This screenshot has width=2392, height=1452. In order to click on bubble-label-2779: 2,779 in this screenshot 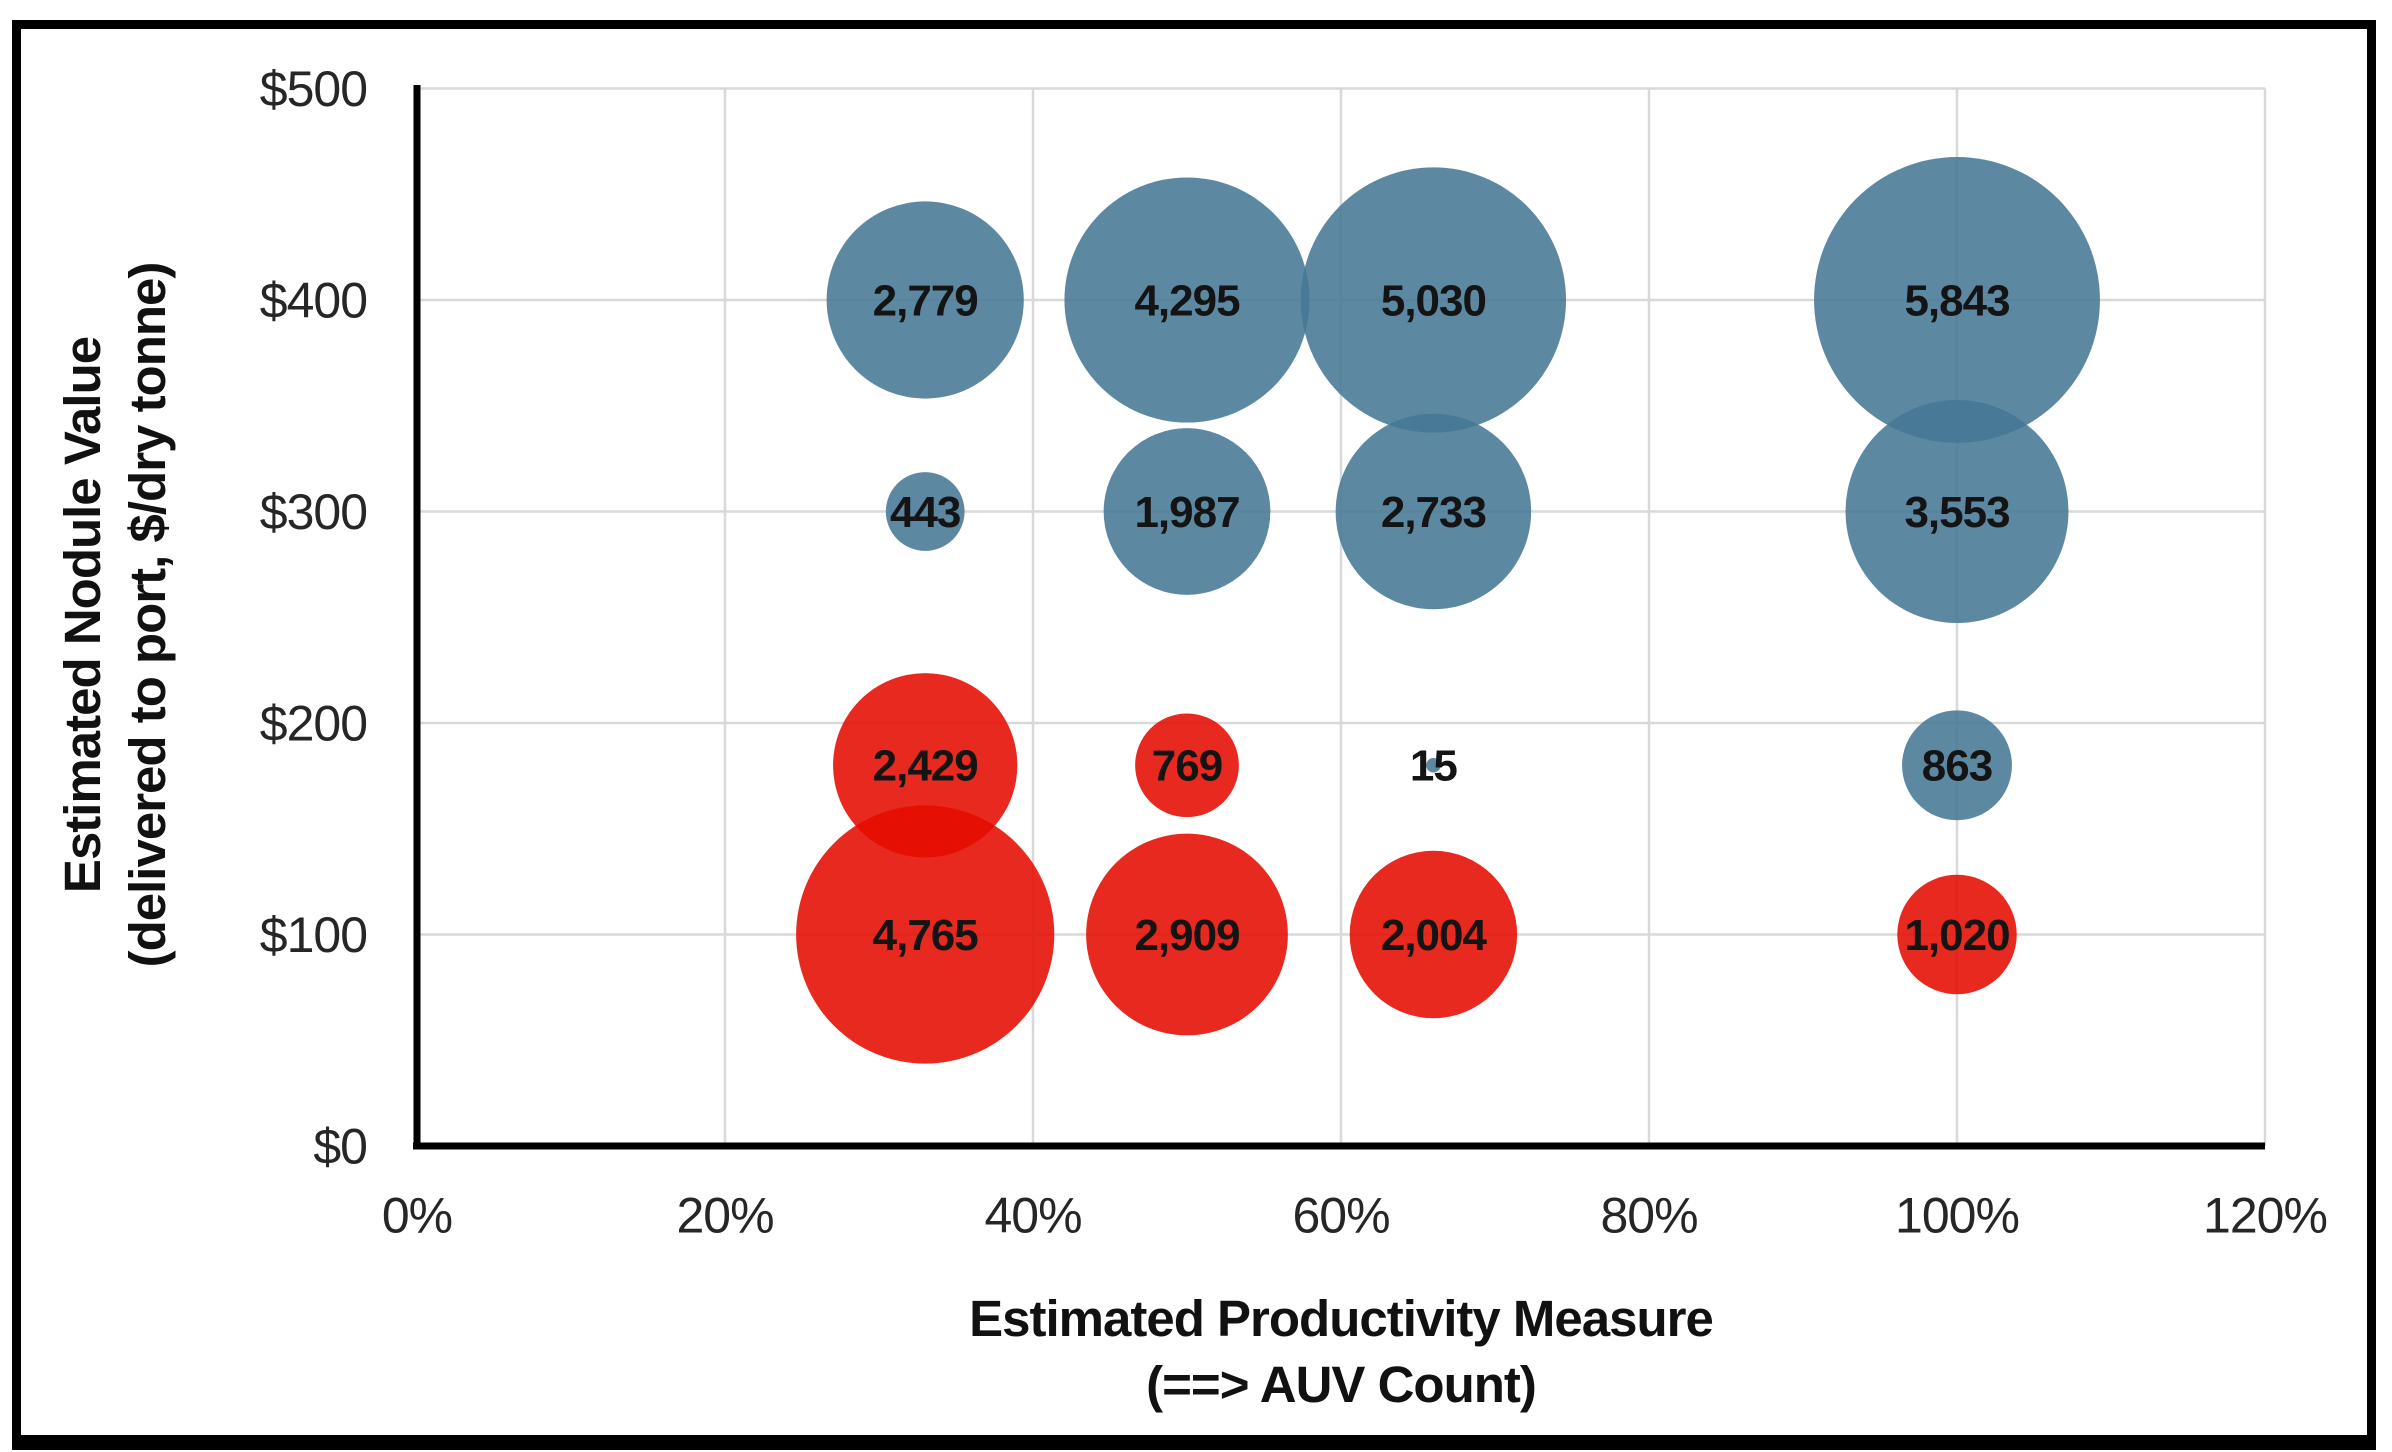, I will do `click(925, 300)`.